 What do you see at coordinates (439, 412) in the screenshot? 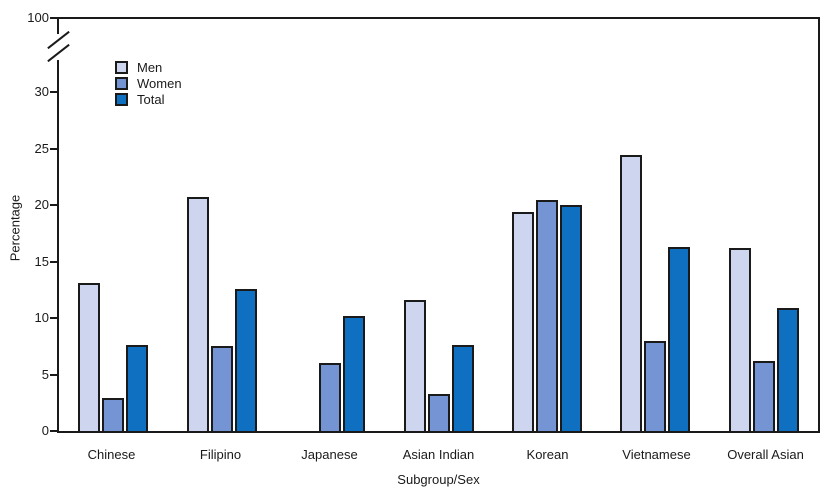
I see `bar-women-asian-indian` at bounding box center [439, 412].